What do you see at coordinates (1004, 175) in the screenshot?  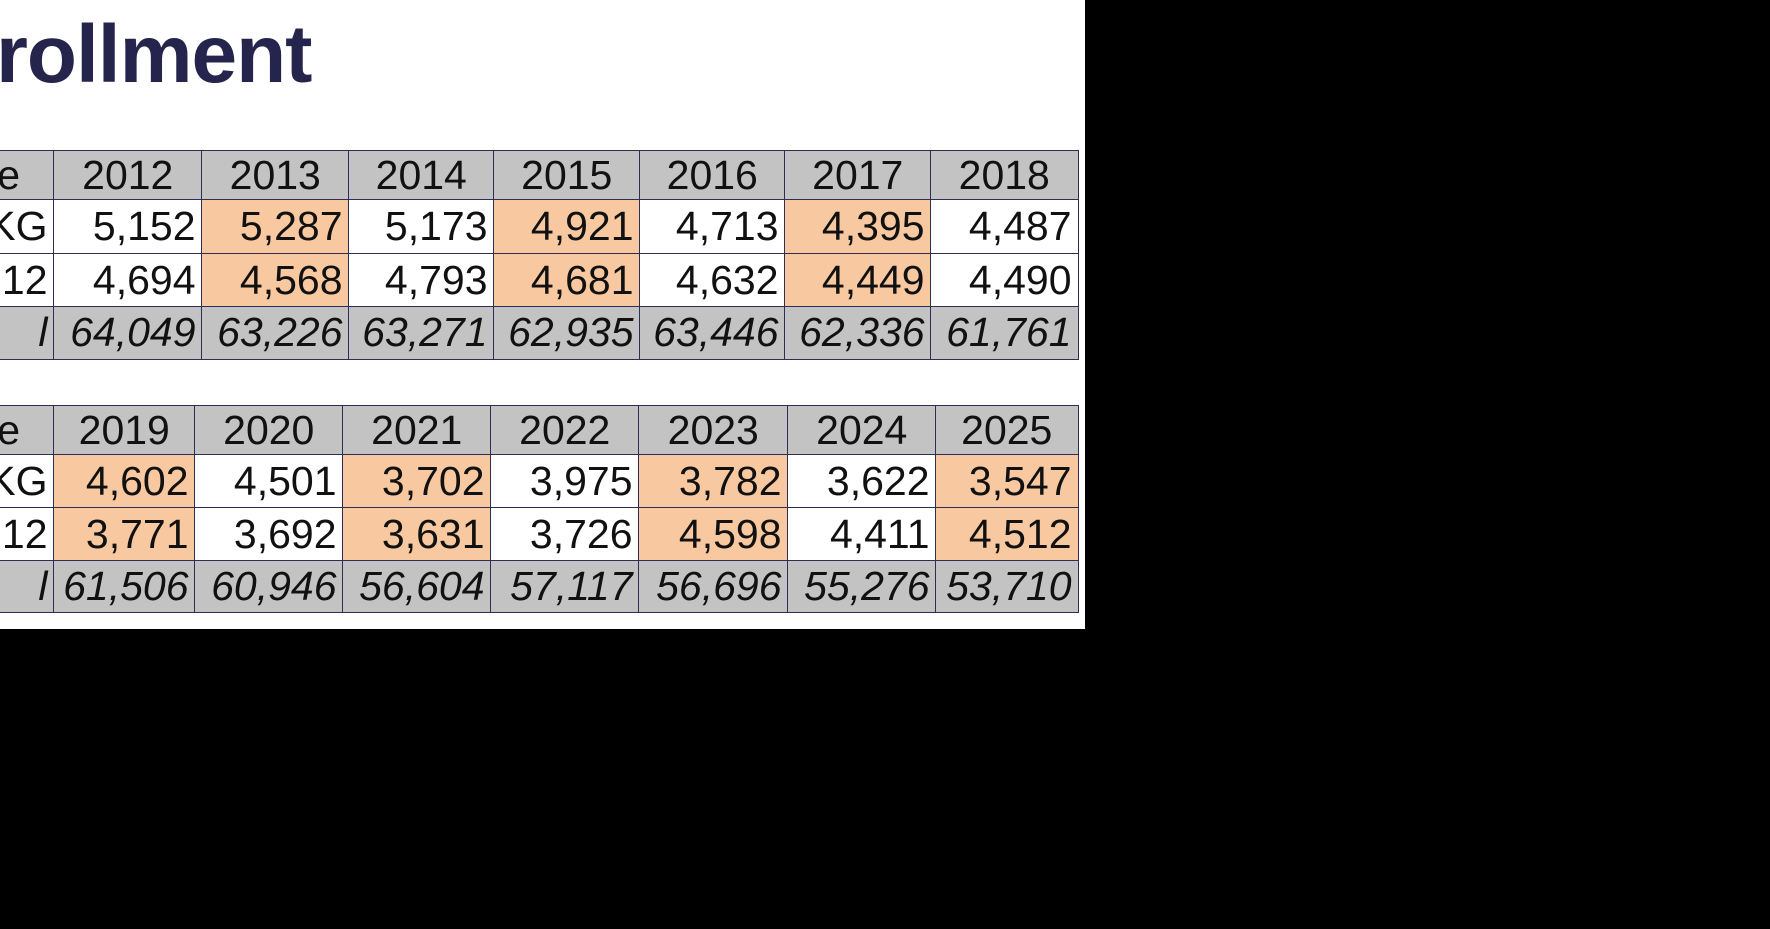 I see `header-cell: 2018` at bounding box center [1004, 175].